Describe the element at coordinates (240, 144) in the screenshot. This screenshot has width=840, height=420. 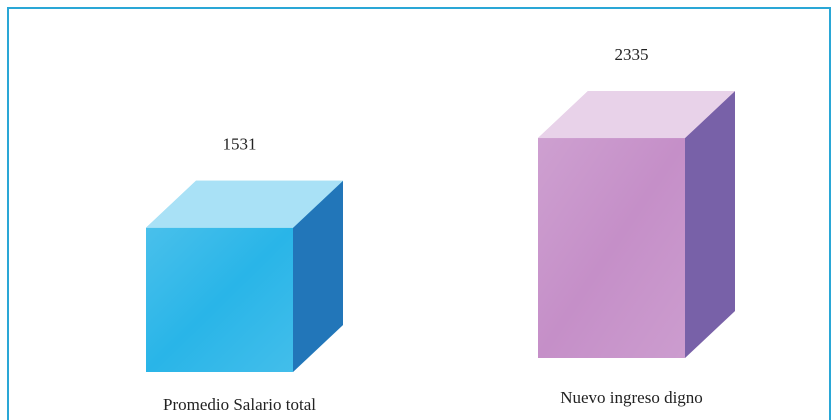
I see `value-label: 1531` at that location.